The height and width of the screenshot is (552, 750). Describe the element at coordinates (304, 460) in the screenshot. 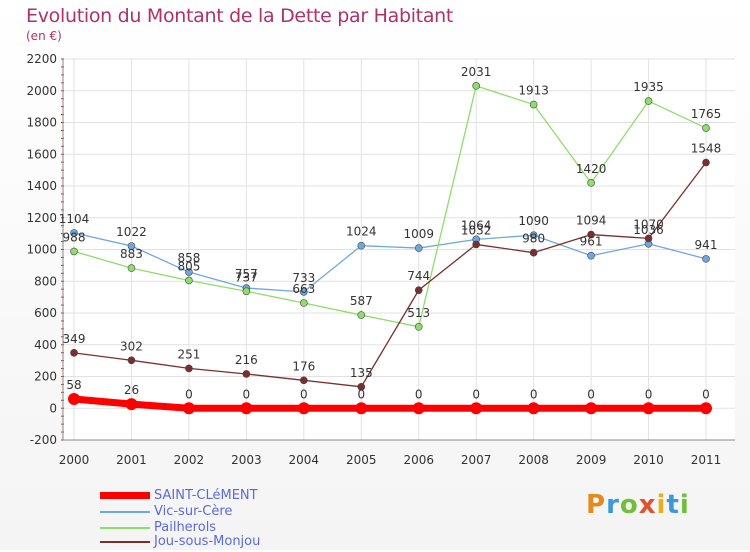

I see `x-tick-label: 2004` at that location.